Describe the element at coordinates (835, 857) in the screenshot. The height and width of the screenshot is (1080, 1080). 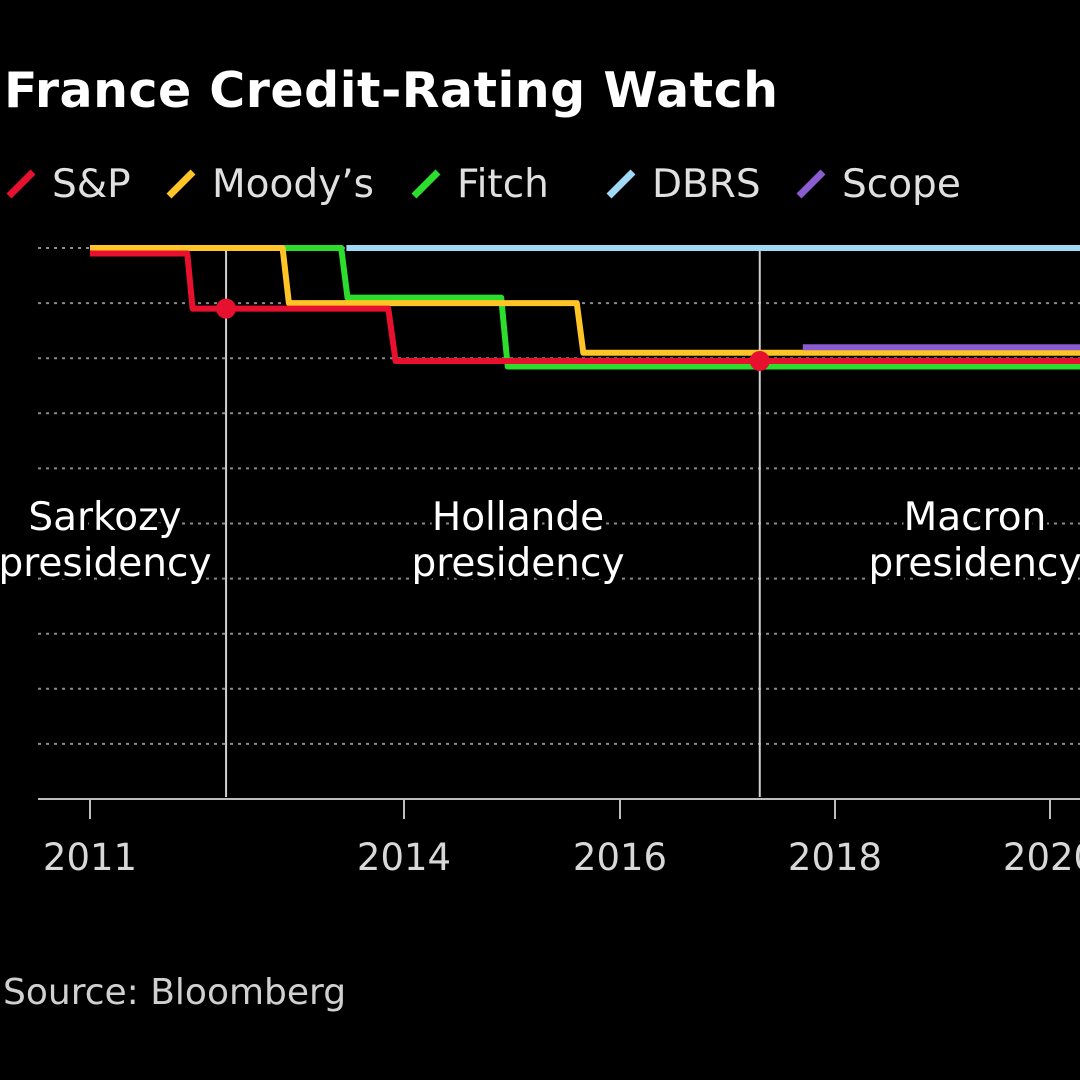
I see `x-tick-label: 2018` at that location.